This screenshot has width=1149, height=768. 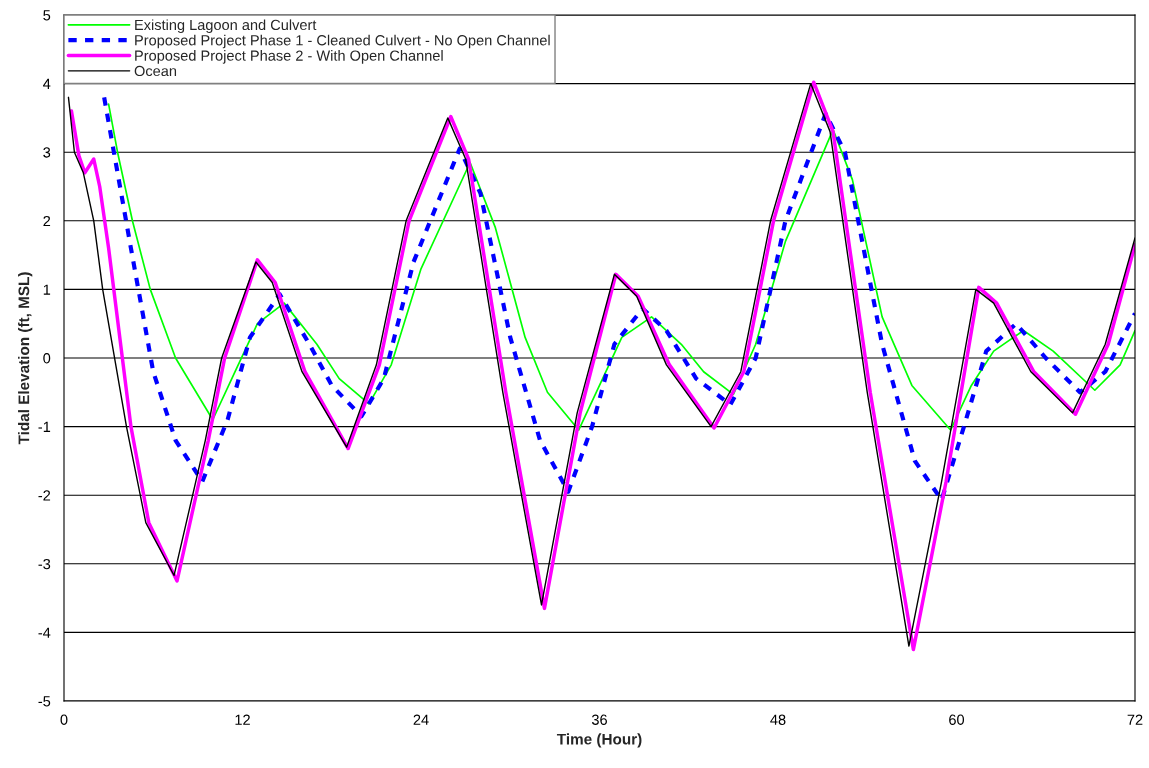 What do you see at coordinates (44, 701) in the screenshot?
I see `y-tick-label: -5` at bounding box center [44, 701].